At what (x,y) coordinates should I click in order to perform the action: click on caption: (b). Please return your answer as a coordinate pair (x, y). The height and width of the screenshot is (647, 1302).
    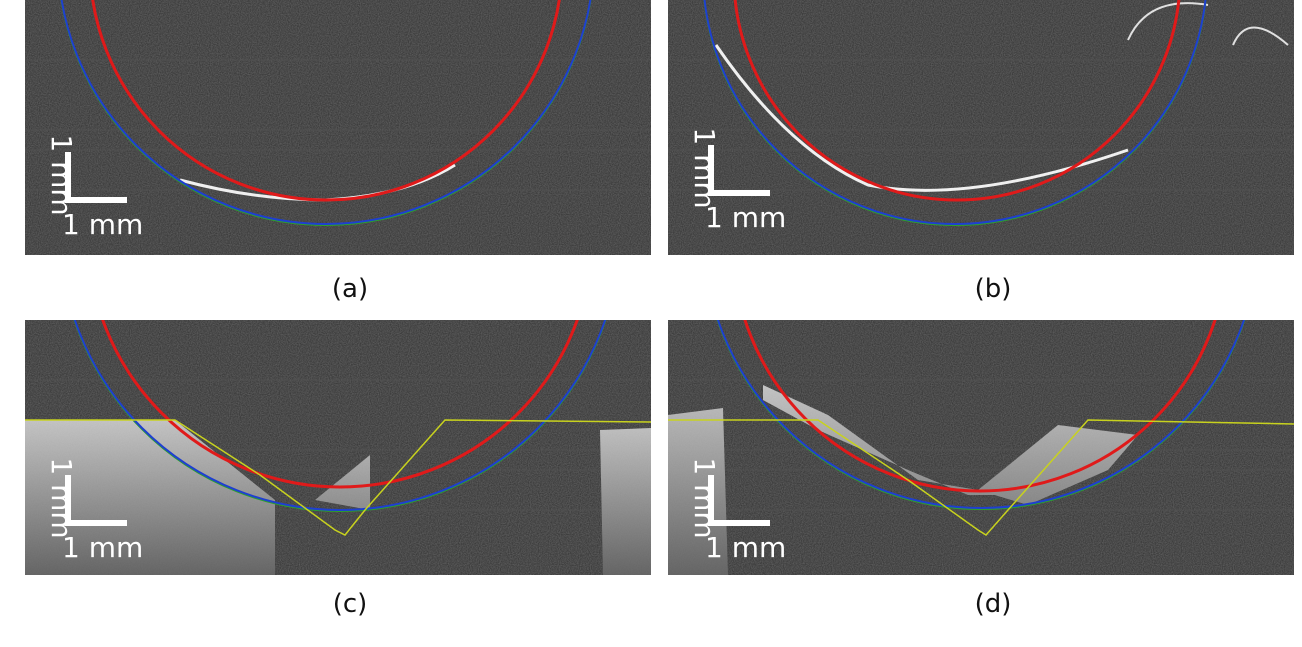
    Looking at the image, I should click on (993, 289).